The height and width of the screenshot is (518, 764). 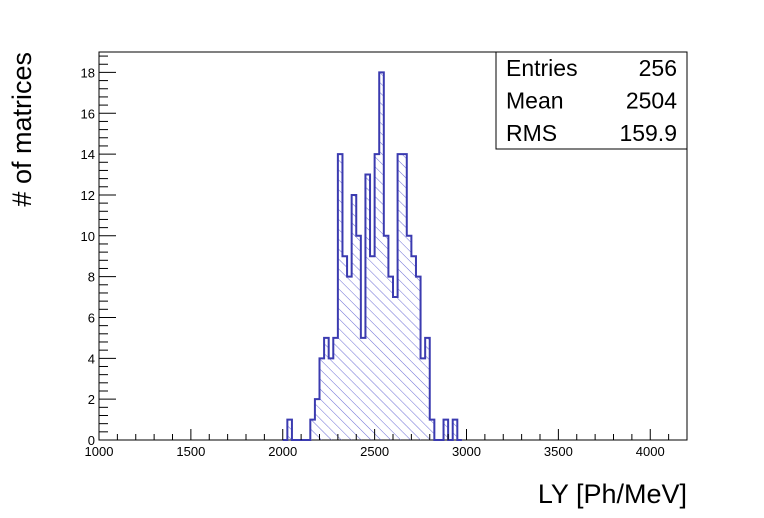 What do you see at coordinates (542, 68) in the screenshot?
I see `stats-label: Entries` at bounding box center [542, 68].